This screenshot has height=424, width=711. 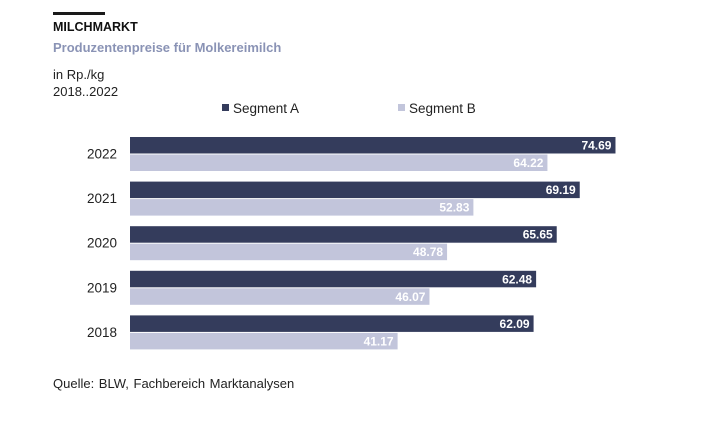 What do you see at coordinates (517, 279) in the screenshot?
I see `data-label: 62.48` at bounding box center [517, 279].